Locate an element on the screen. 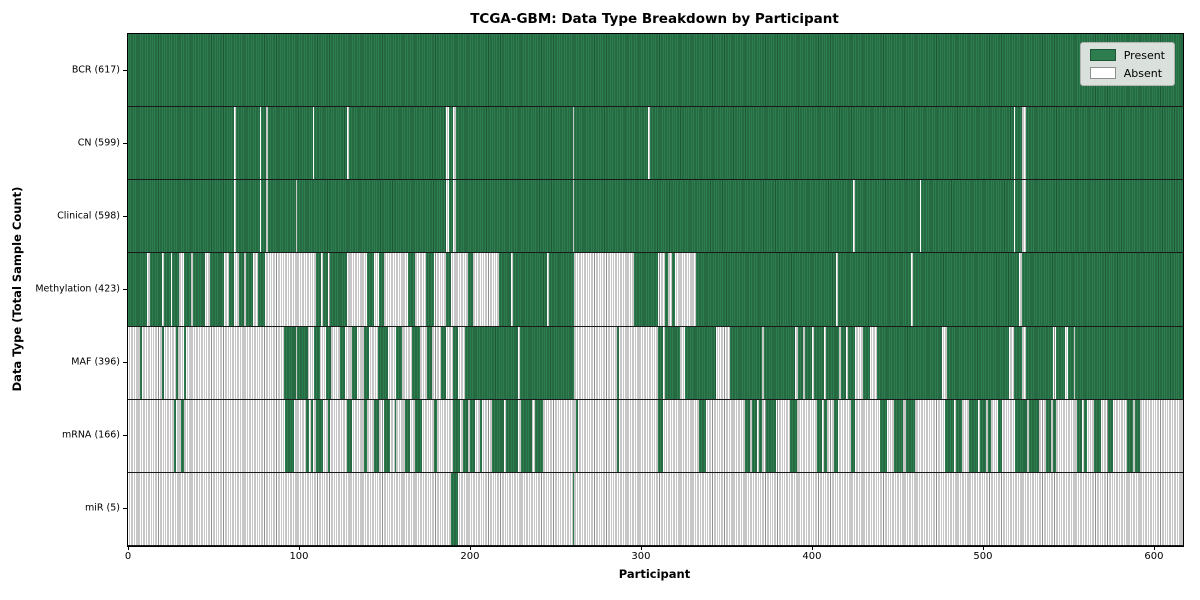 The image size is (1200, 600). y-tick-label: miR (5) is located at coordinates (102, 508).